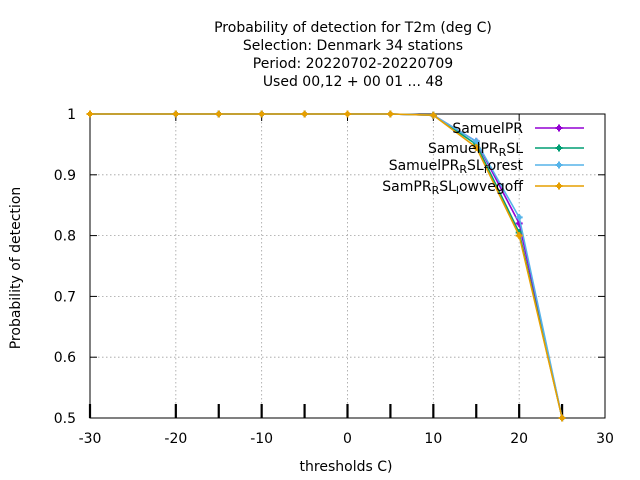 Image resolution: width=640 pixels, height=480 pixels. I want to click on x-tick-label: -30, so click(90, 439).